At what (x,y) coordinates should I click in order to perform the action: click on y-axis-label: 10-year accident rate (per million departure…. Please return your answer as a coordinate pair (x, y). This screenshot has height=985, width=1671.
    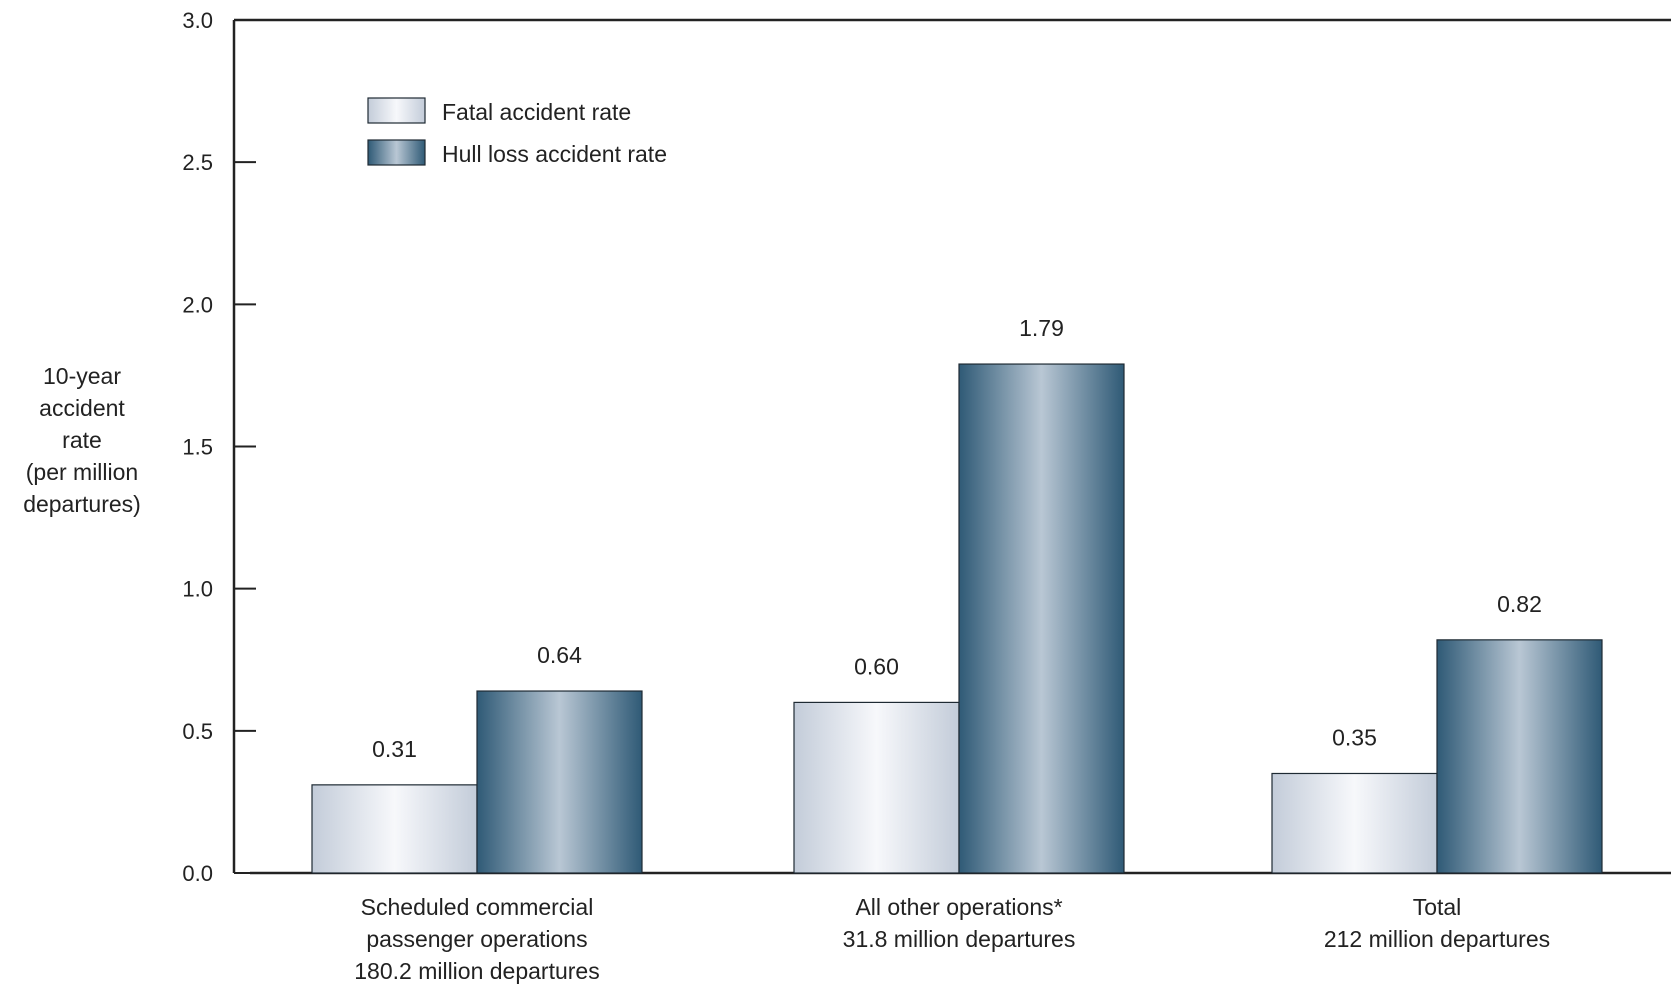
    Looking at the image, I should click on (82, 440).